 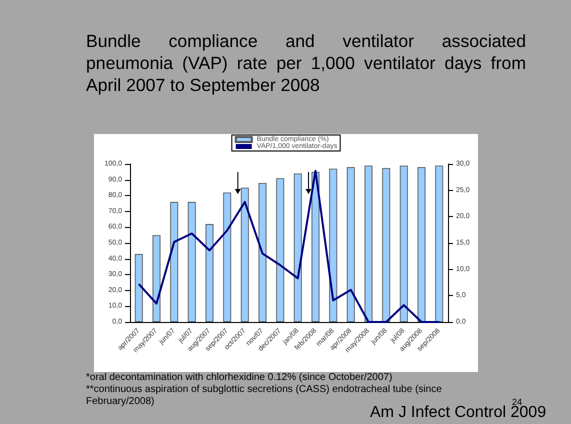 I want to click on text: Am J Infect Control 2009, so click(x=458, y=413).